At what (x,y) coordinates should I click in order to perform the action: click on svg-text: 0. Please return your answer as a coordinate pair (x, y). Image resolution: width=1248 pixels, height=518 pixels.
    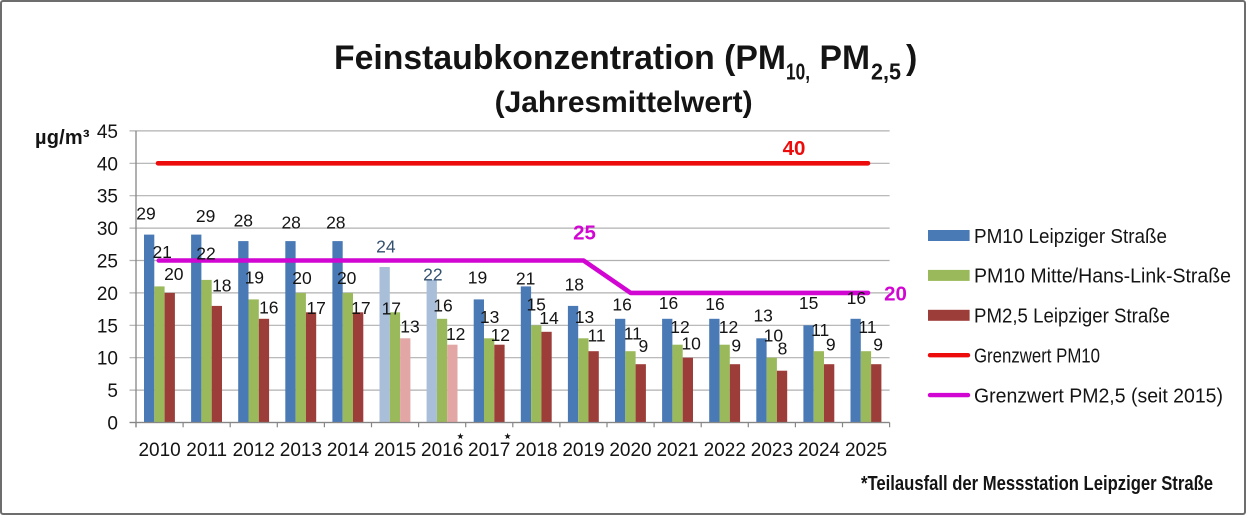
    Looking at the image, I should click on (112, 424).